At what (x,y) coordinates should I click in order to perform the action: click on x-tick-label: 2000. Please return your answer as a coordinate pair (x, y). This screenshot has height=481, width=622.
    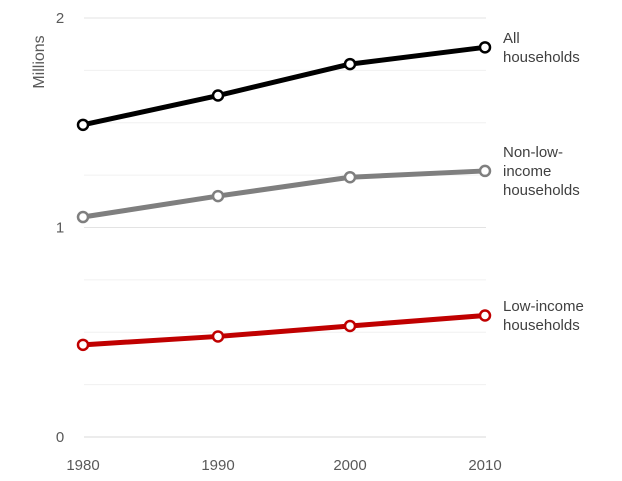
    Looking at the image, I should click on (349, 465).